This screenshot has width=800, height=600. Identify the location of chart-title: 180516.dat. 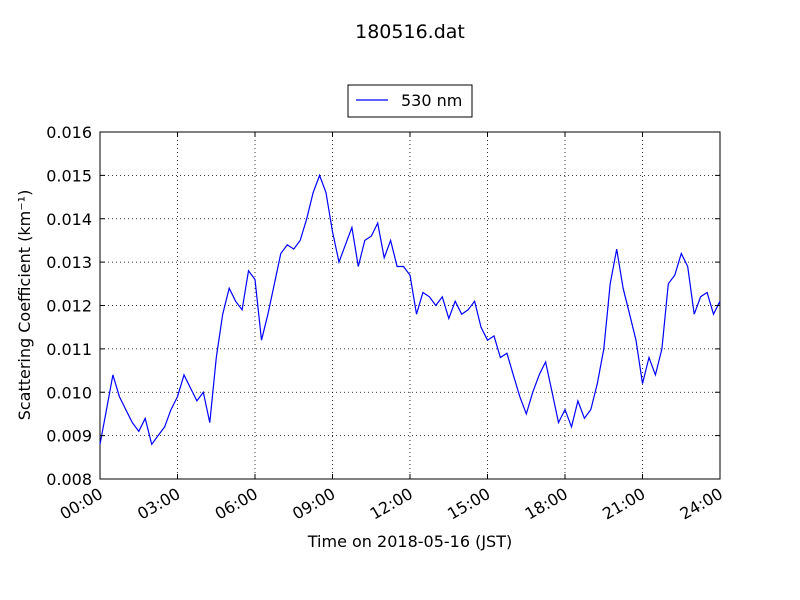
(410, 32).